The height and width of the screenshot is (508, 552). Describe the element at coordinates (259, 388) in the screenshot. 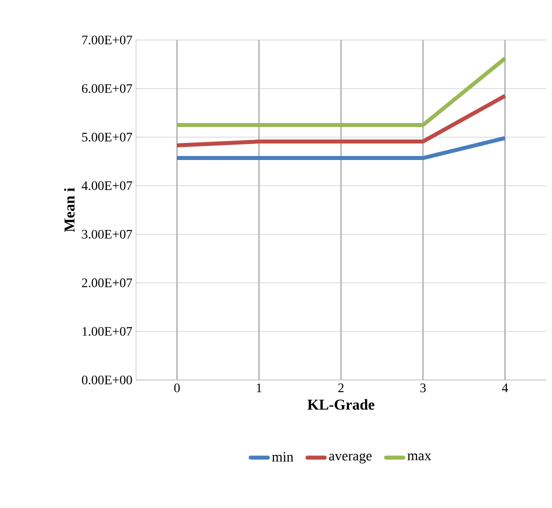

I see `x-tick-label: 1` at that location.